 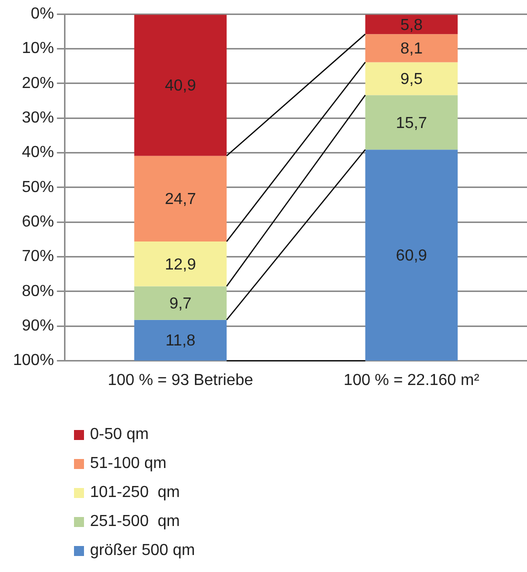 I want to click on y-tick-label: 10%, so click(x=38, y=49).